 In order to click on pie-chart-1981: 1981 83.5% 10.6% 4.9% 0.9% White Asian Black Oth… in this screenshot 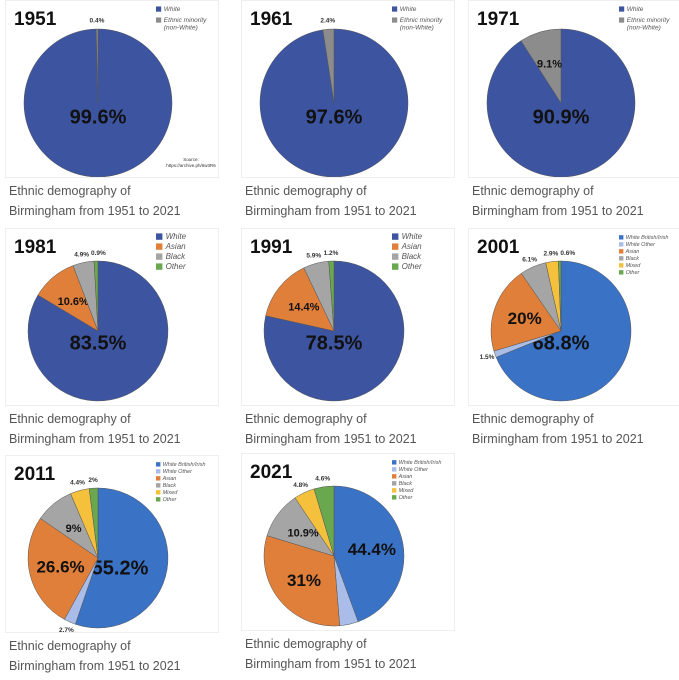, I will do `click(112, 317)`.